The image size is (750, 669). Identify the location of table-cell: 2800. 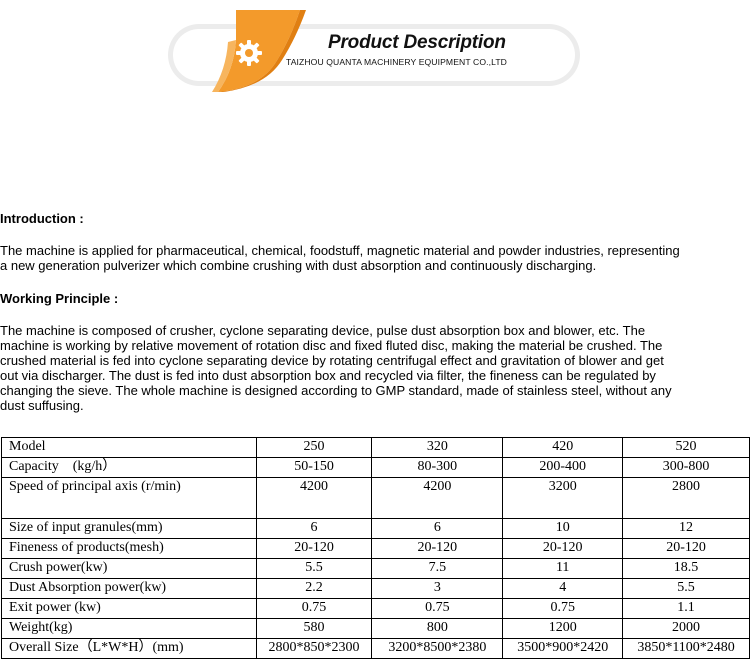
(686, 498).